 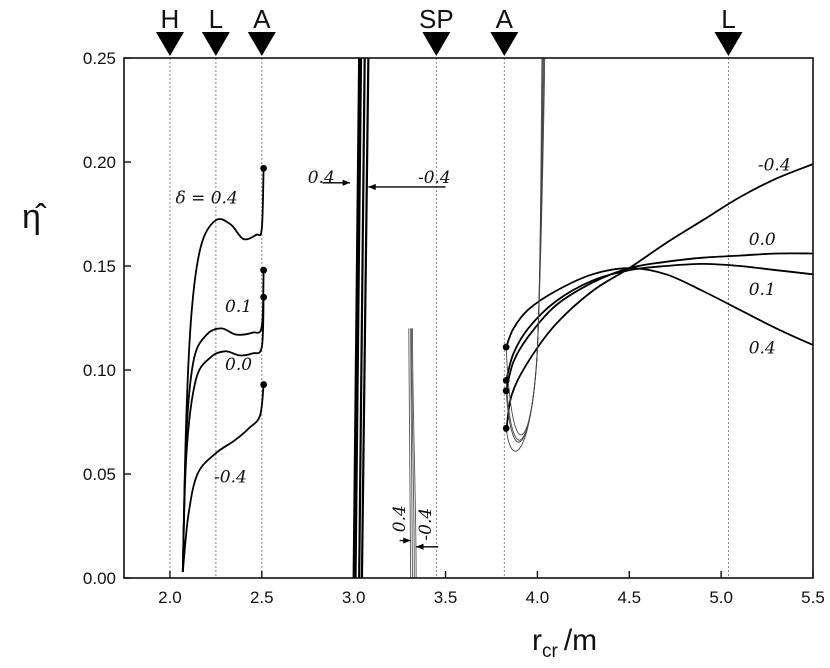 I want to click on annotation-2: 0.4, so click(x=400, y=518).